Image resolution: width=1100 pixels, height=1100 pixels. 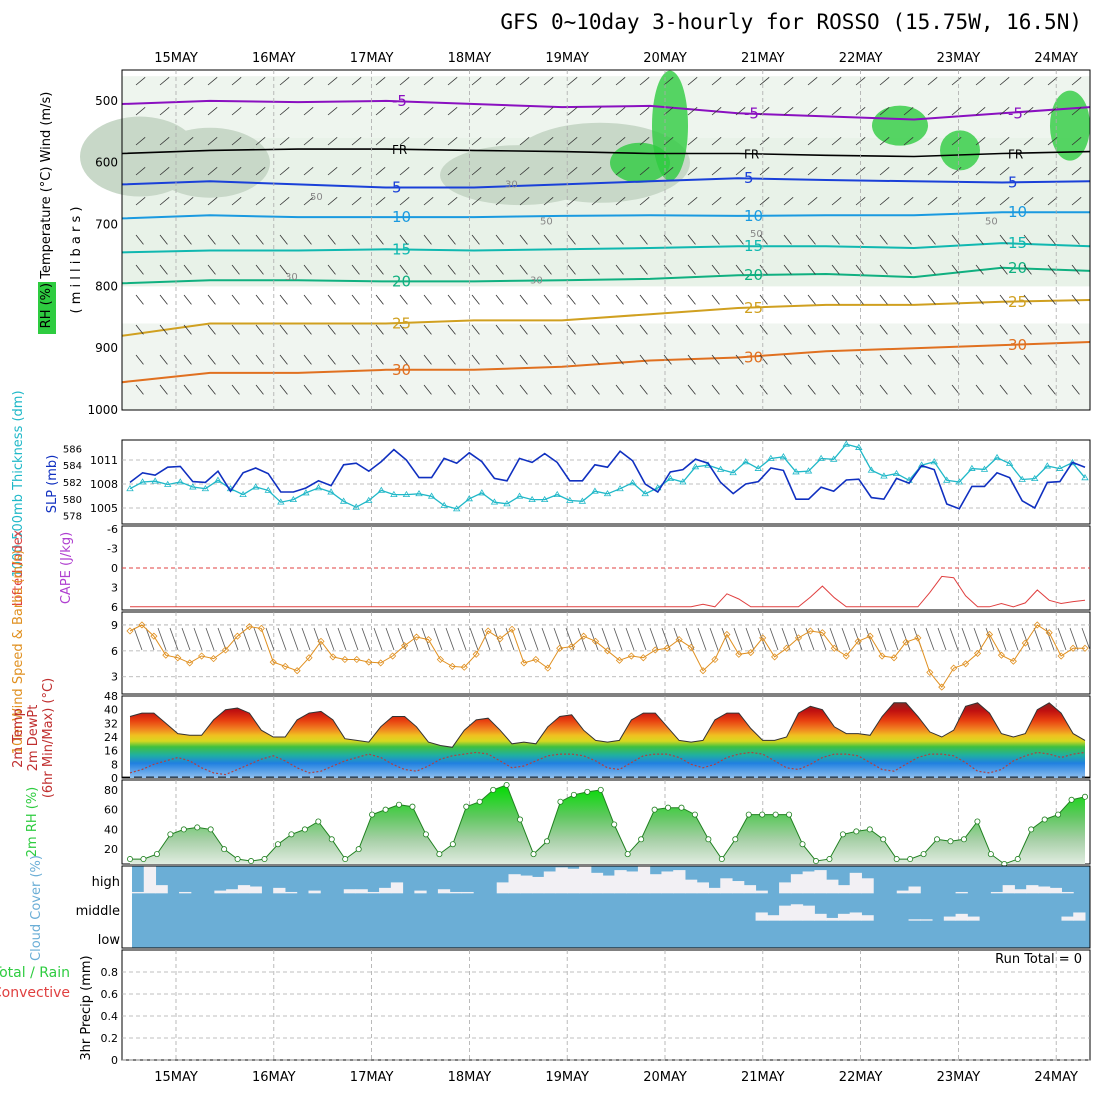 I want to click on isotherm-label: 25, so click(x=401, y=323).